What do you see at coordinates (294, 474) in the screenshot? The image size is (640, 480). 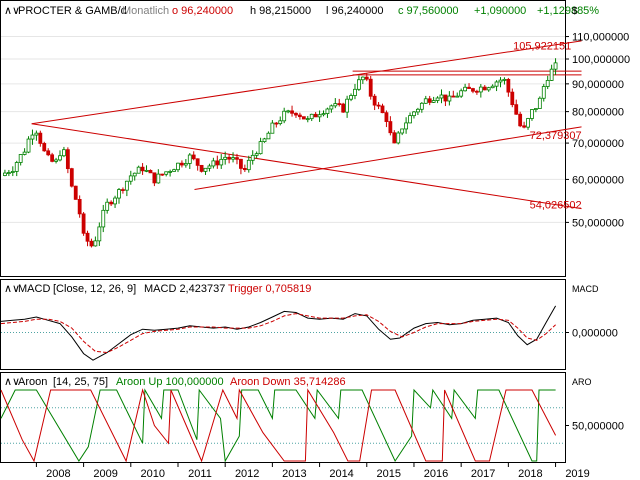 I see `x-tick-label: 2013` at bounding box center [294, 474].